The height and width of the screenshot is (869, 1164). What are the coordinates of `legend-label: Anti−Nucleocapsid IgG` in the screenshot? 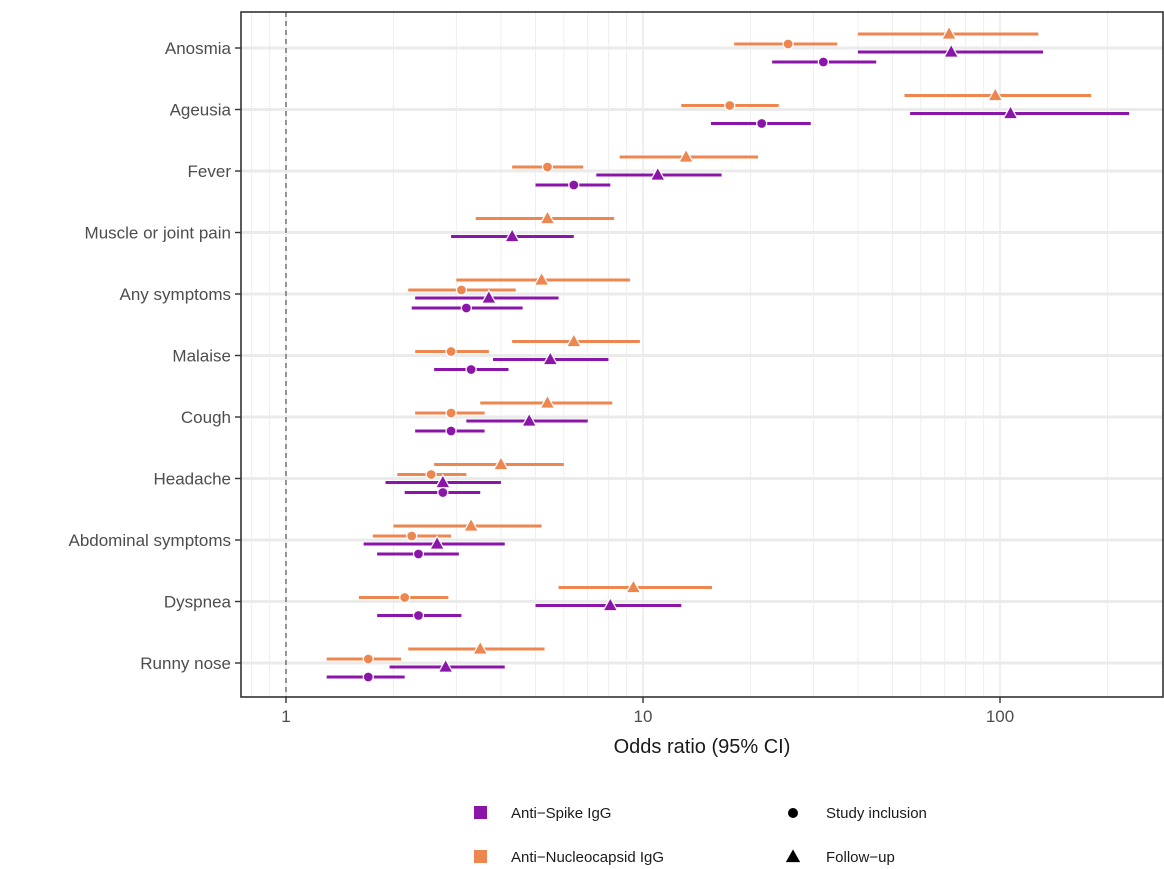 It's located at (587, 857).